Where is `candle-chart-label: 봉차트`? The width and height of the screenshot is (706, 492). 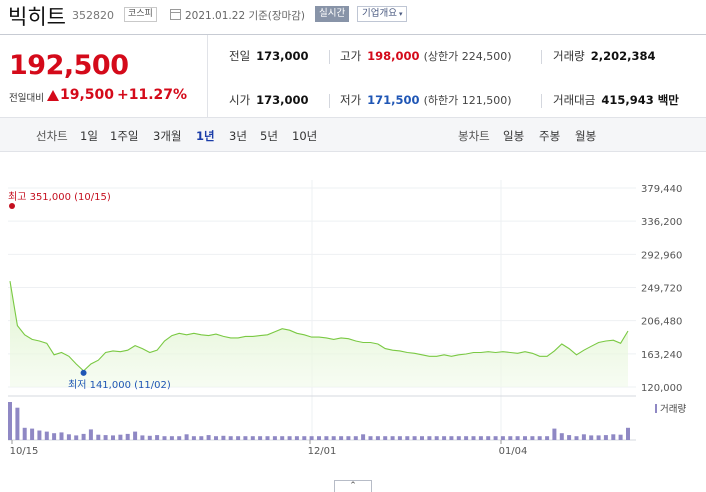 candle-chart-label: 봉차트 is located at coordinates (474, 136).